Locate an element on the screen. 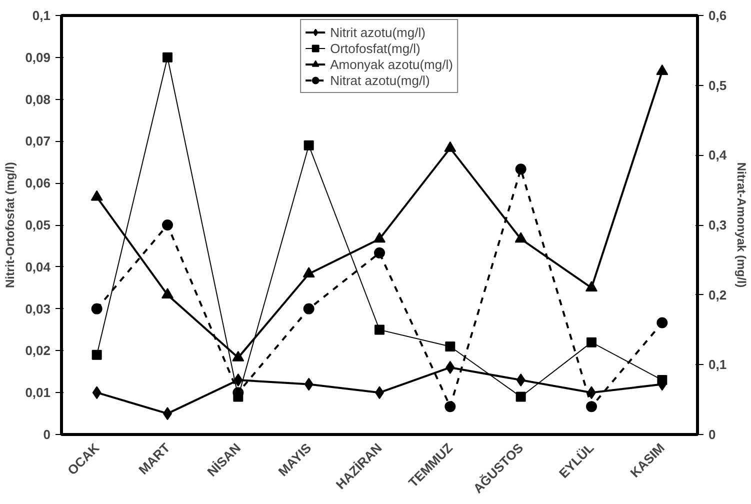  legend-label: Nitrat azotu(mg/l) is located at coordinates (380, 80).